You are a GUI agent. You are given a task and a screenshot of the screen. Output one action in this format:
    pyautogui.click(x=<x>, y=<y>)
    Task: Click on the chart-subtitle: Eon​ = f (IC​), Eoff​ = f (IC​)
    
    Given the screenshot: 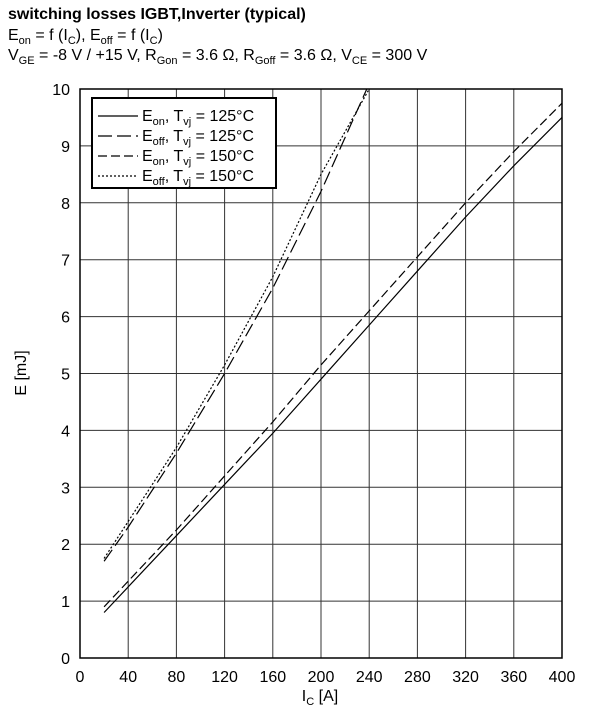 What is the action you would take?
    pyautogui.click(x=85, y=37)
    